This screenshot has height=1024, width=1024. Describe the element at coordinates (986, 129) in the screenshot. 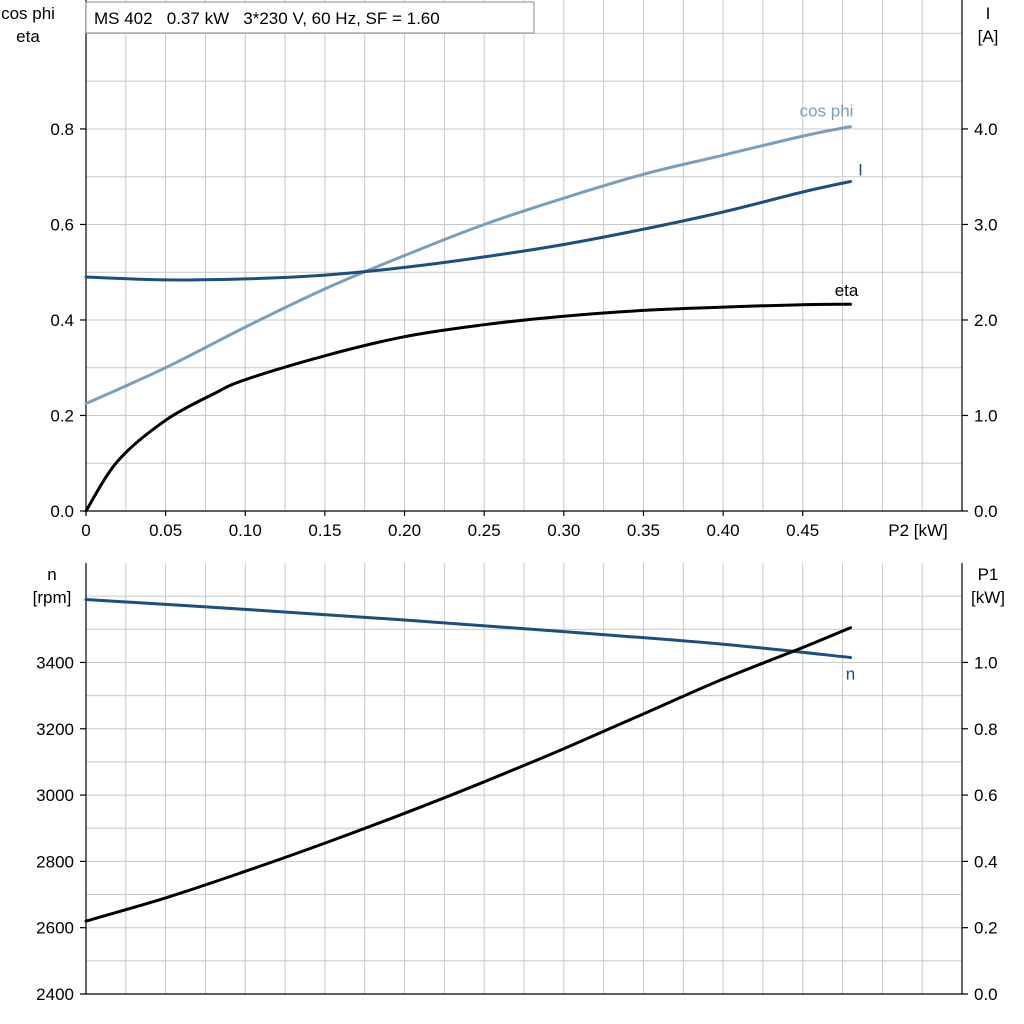

I see `right-y-tick-label: 4.0` at that location.